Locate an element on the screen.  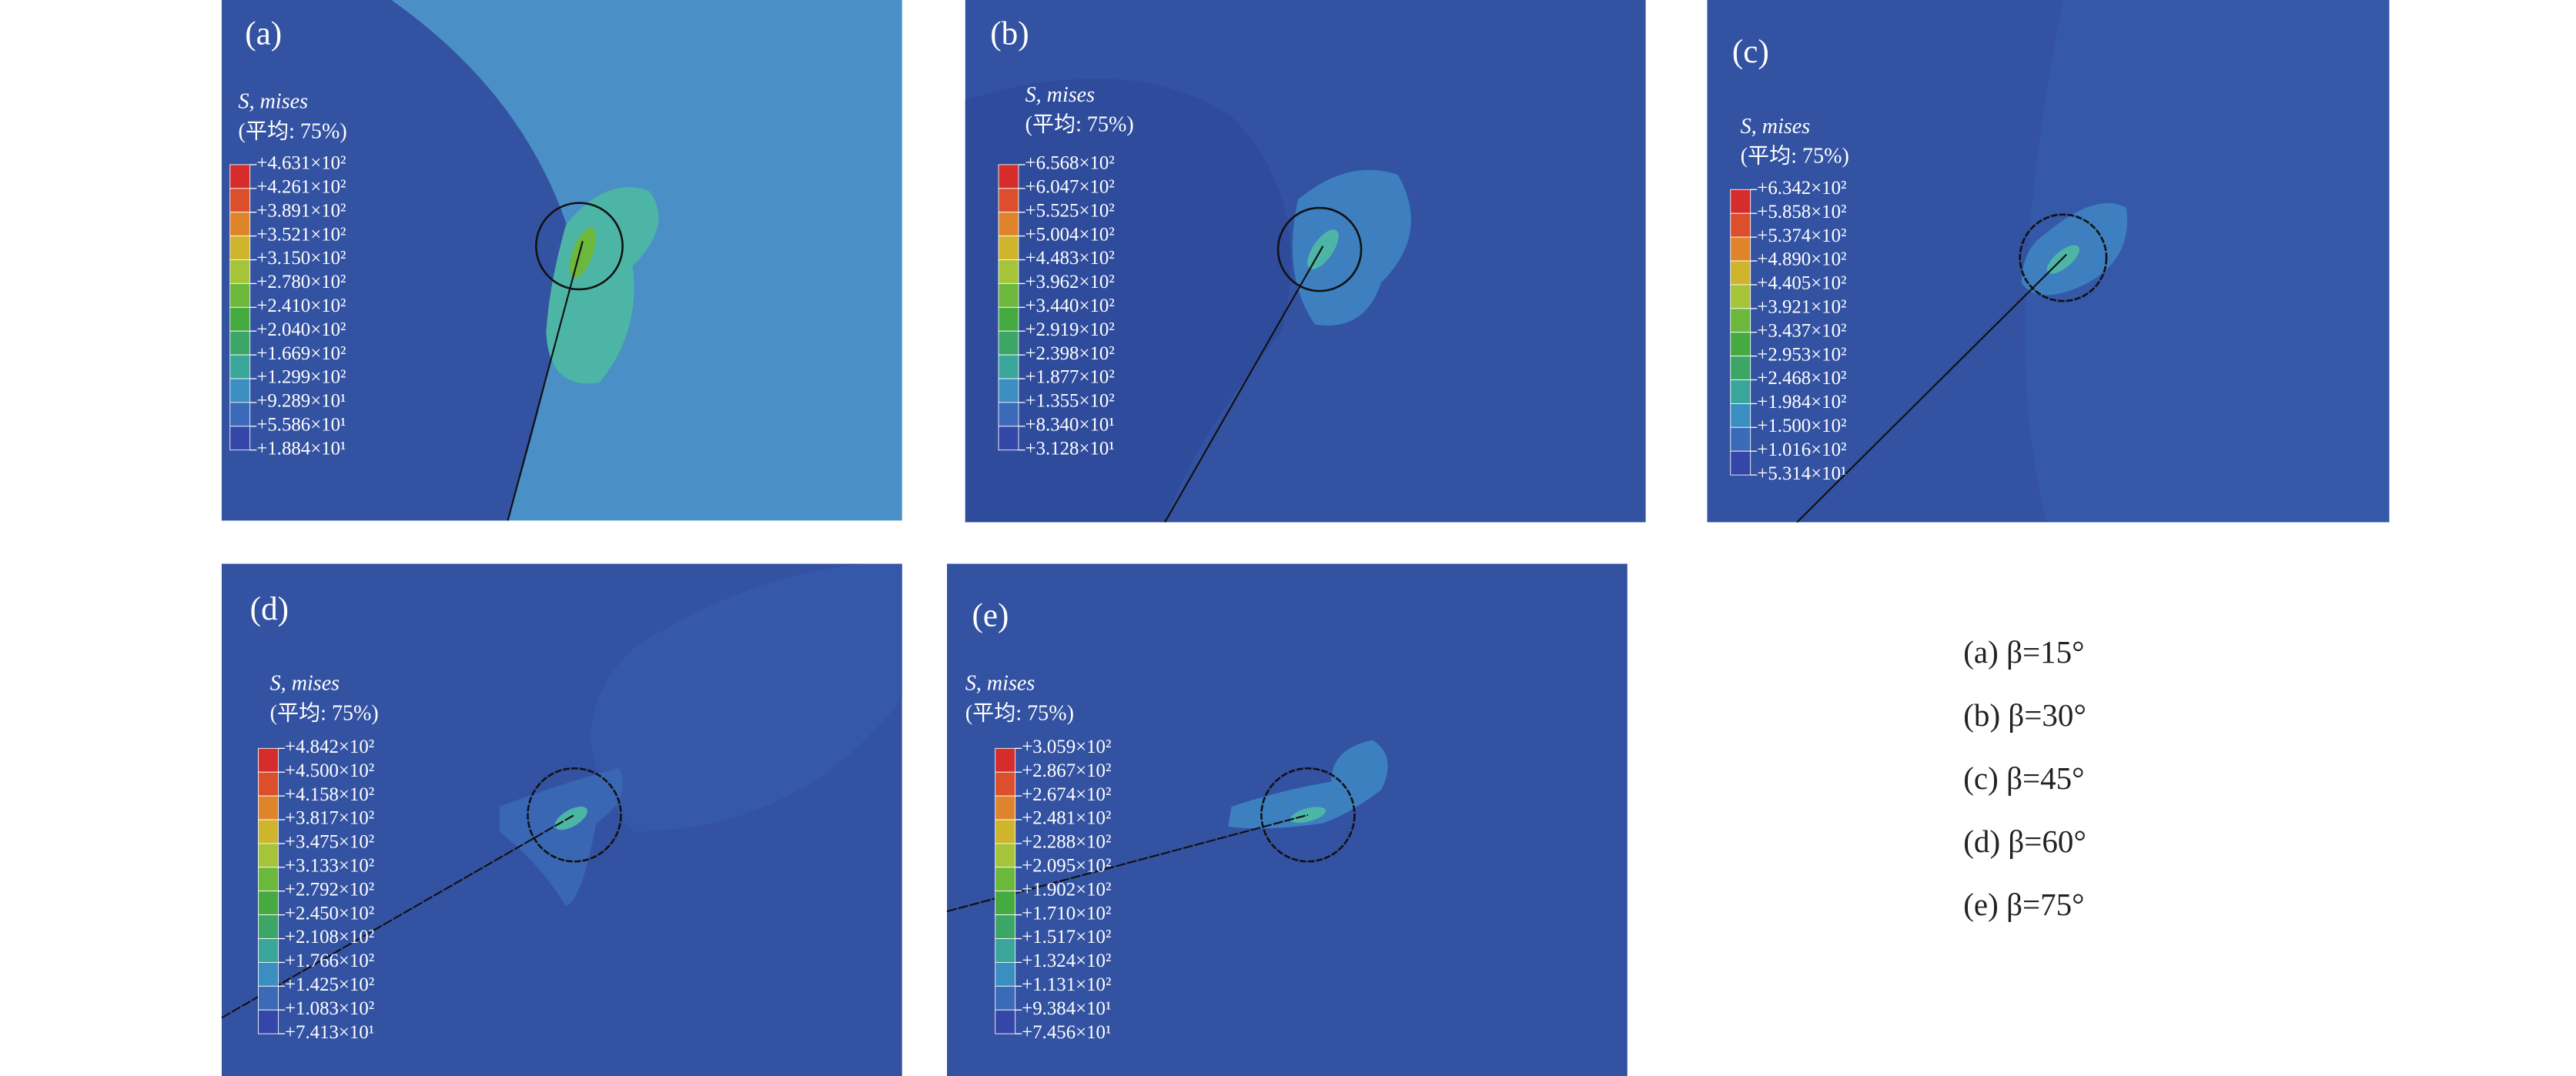
legend-value: +3.440×10² is located at coordinates (1070, 306).